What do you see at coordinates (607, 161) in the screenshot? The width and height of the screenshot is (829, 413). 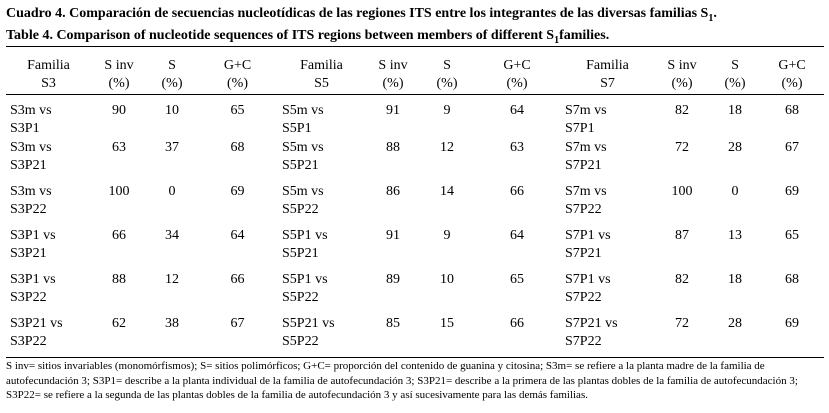 I see `pair-cell: S7m vs S7P21` at bounding box center [607, 161].